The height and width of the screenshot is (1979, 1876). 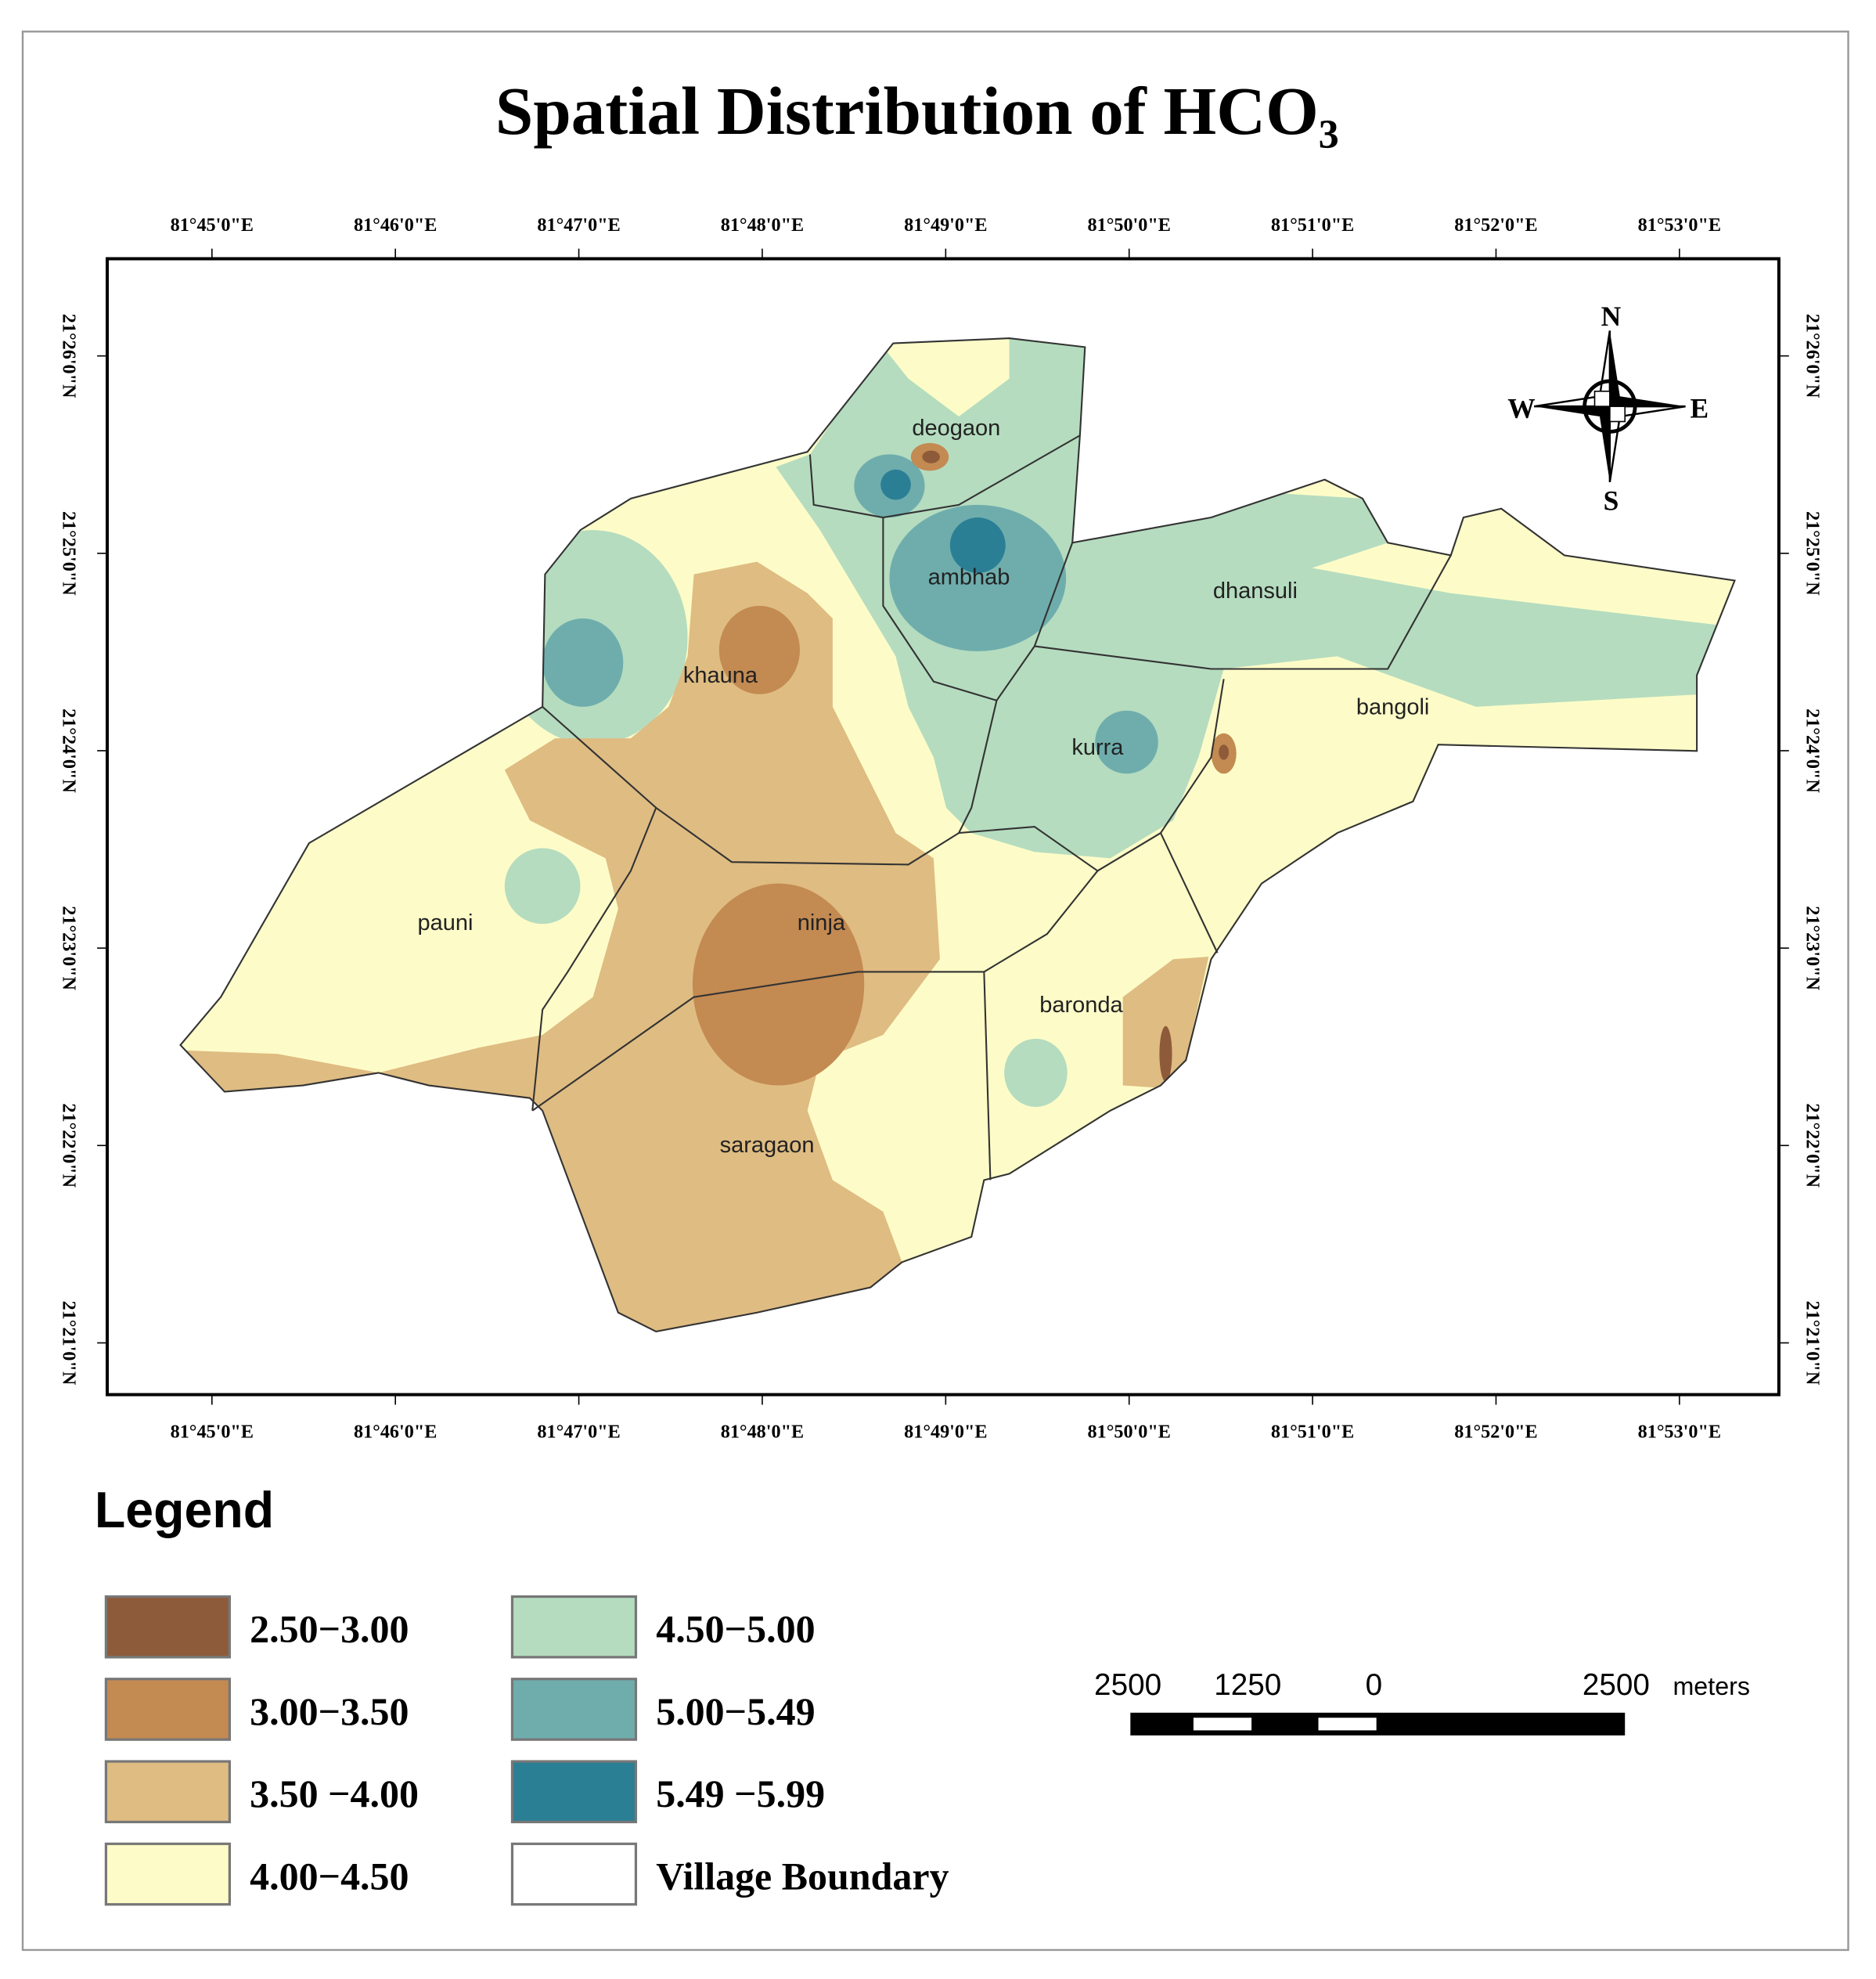 What do you see at coordinates (1081, 1005) in the screenshot?
I see `village-label: baronda` at bounding box center [1081, 1005].